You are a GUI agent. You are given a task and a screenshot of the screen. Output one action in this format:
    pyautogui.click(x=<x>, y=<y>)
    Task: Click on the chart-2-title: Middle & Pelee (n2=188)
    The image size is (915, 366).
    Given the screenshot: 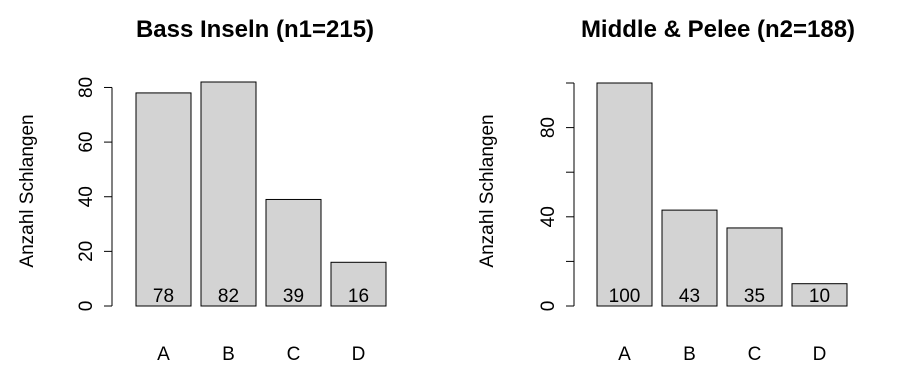 What is the action you would take?
    pyautogui.click(x=718, y=29)
    